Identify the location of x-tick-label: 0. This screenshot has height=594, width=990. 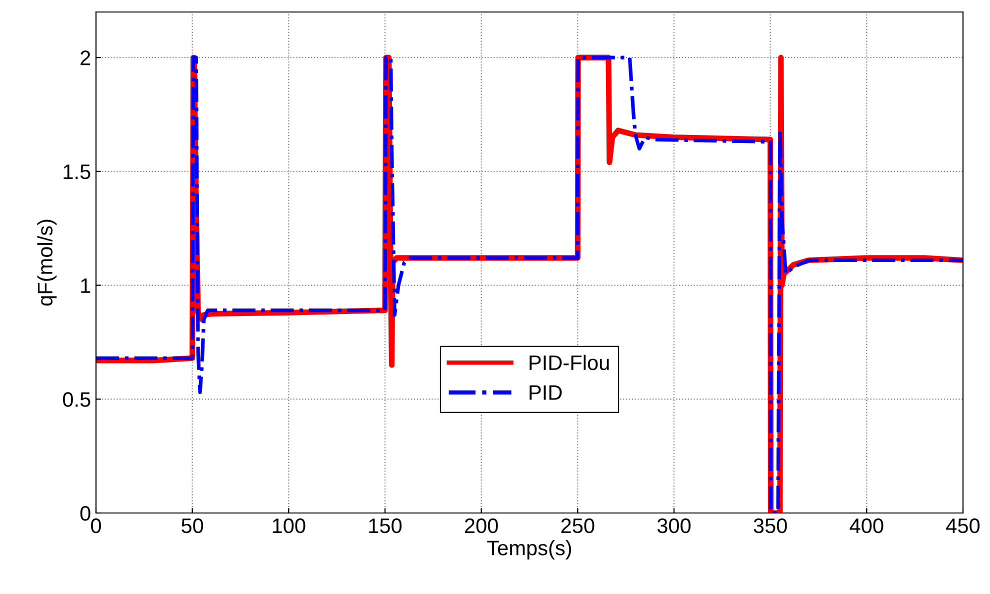
(96, 526).